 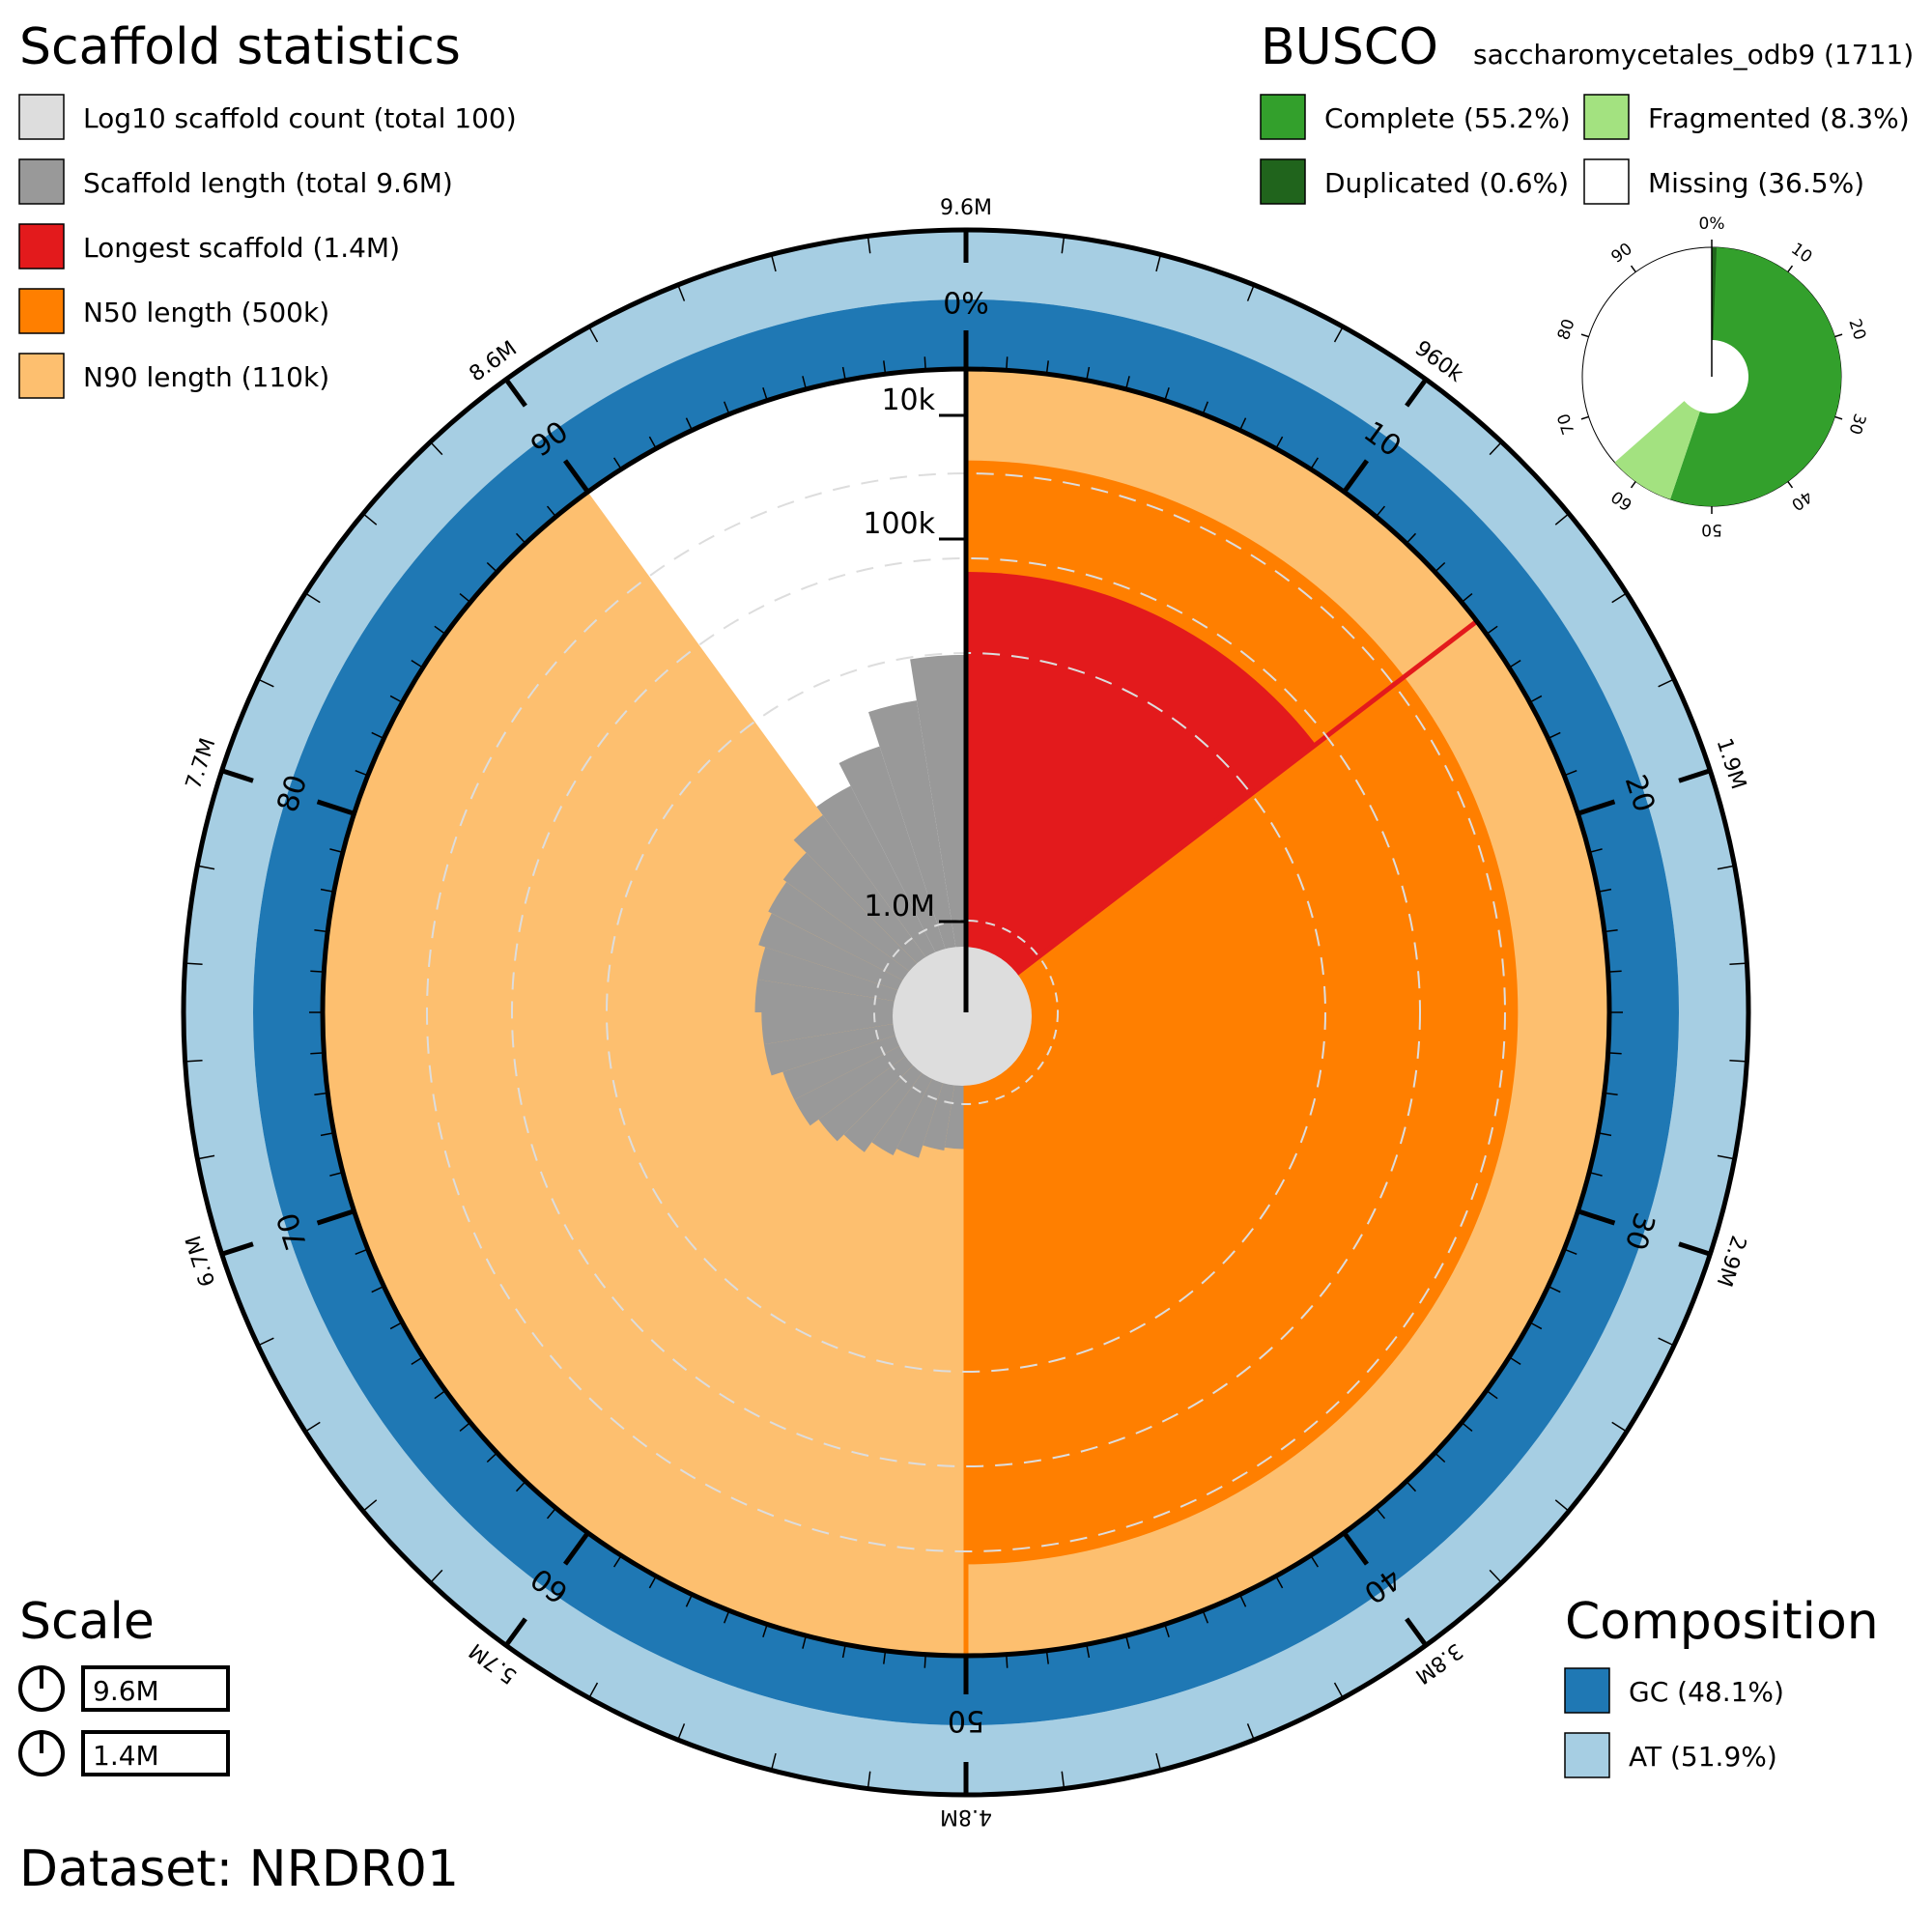 I want to click on composition-title: Composition, so click(x=1722, y=1622).